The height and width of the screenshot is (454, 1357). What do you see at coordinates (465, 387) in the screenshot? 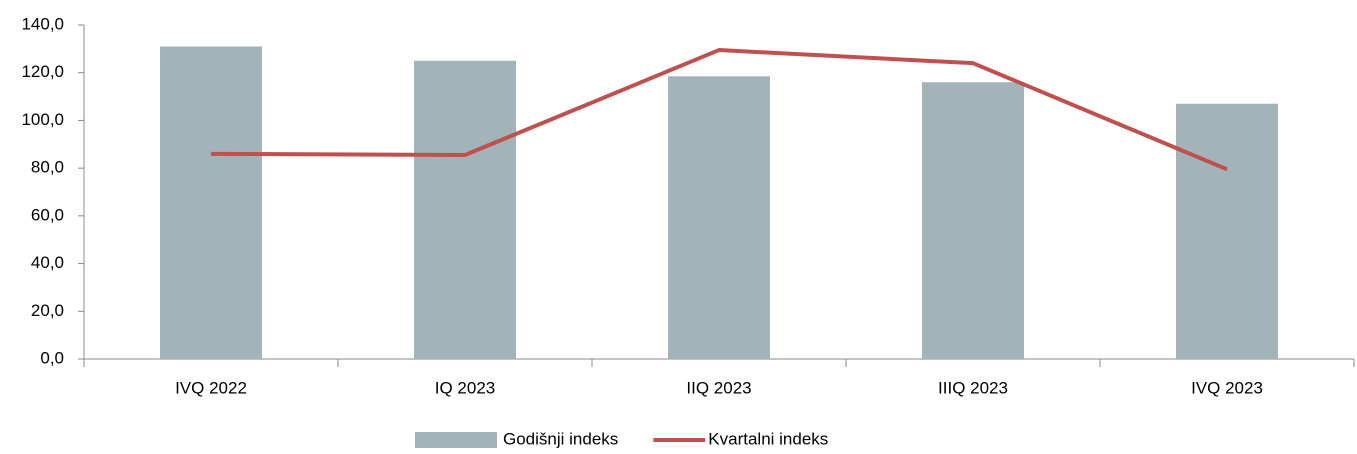
I see `x-tick-label: IQ 2023` at bounding box center [465, 387].